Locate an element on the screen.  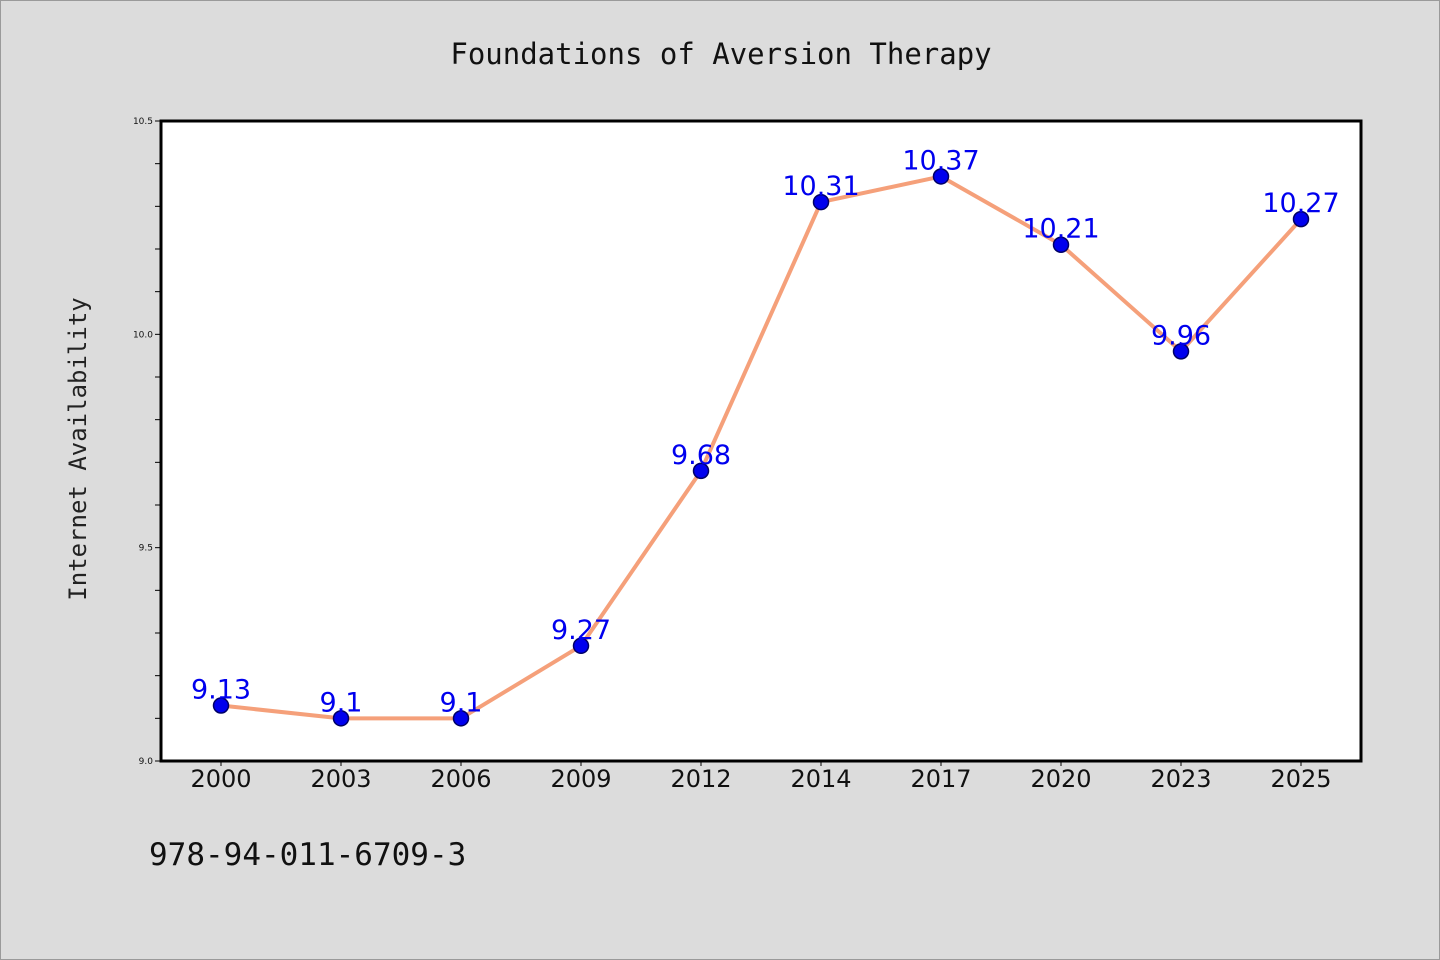
x-tick-label: 2014 is located at coordinates (820, 779).